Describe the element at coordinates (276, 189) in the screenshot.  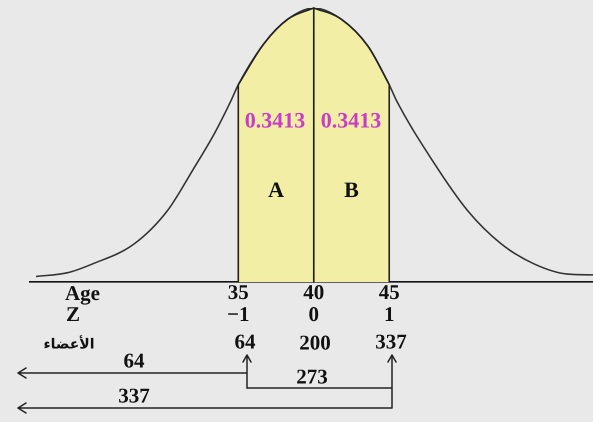
I see `series-label: A` at that location.